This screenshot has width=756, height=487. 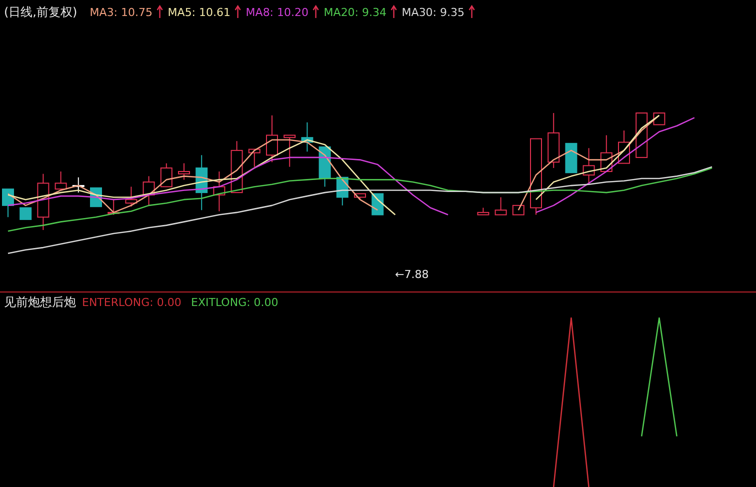 I want to click on text: MA20: 9.34, so click(x=355, y=12).